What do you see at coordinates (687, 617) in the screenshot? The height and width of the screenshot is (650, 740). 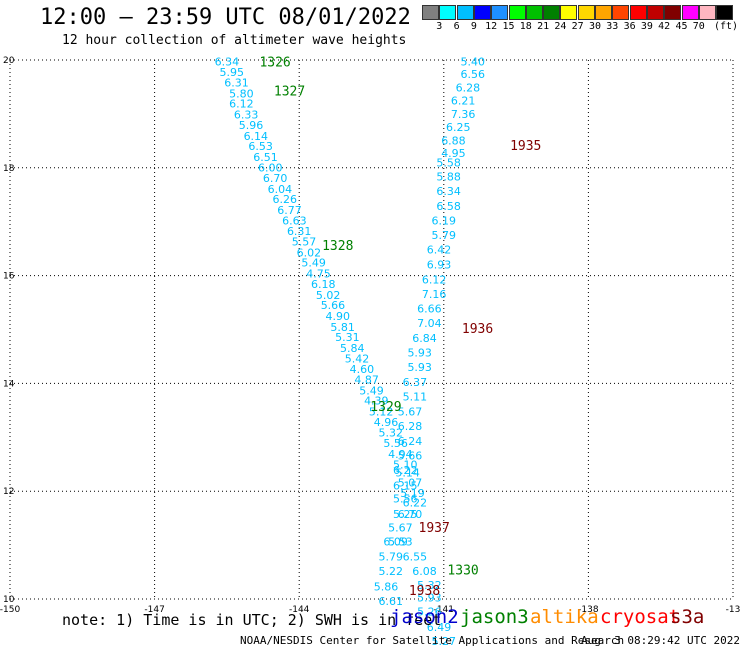 I see `satellite-name-s3a: s3a` at bounding box center [687, 617].